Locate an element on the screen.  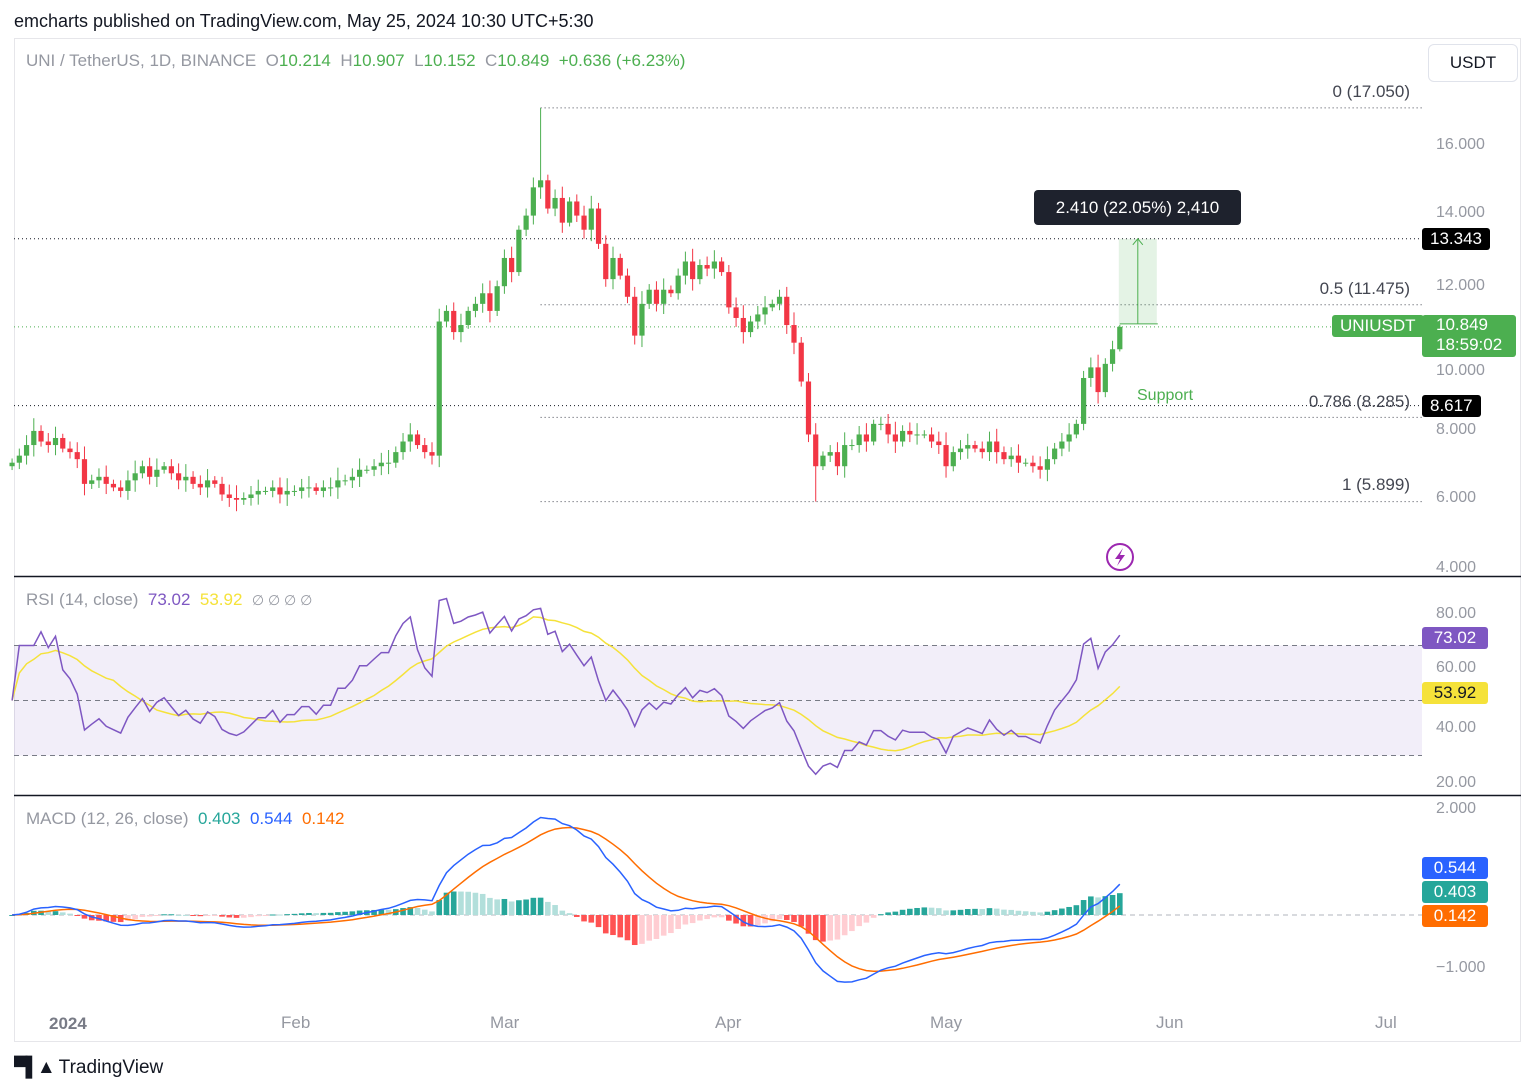
macd-signal-value: 0.142 is located at coordinates (323, 818).